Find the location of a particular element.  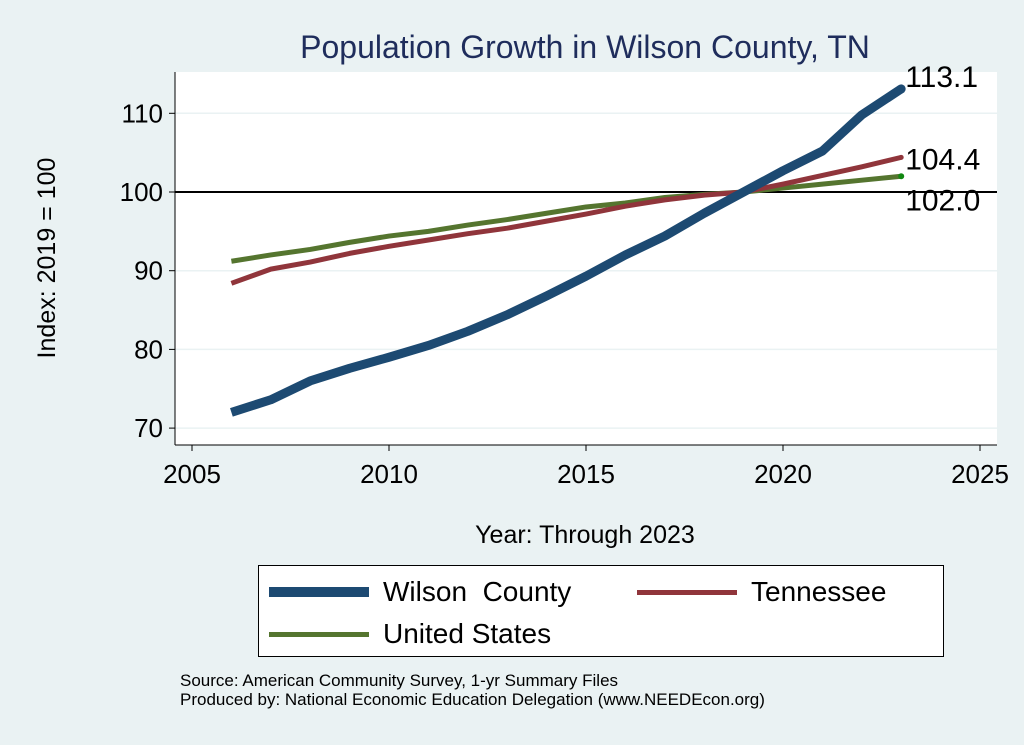

end-label: 102.0 is located at coordinates (942, 200).